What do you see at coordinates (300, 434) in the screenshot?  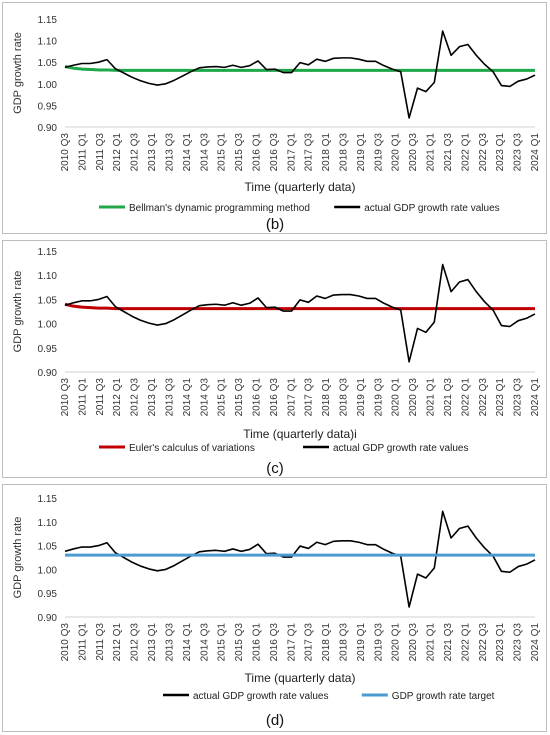 I see `x-axis-label: Time (quarterly data)i` at bounding box center [300, 434].